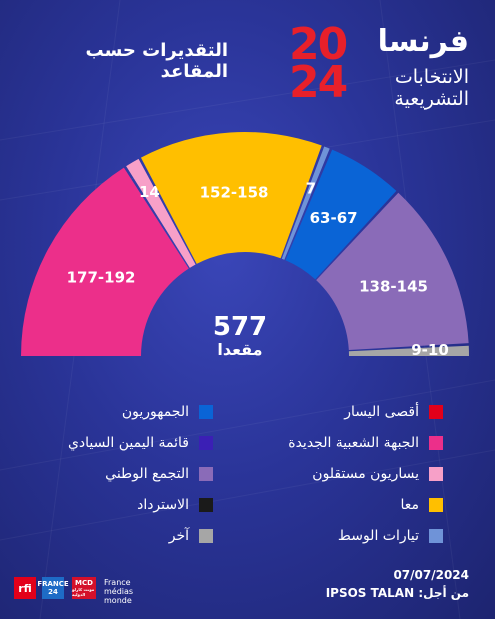  I want to click on mcd-logo-top: MCD, so click(84, 583).